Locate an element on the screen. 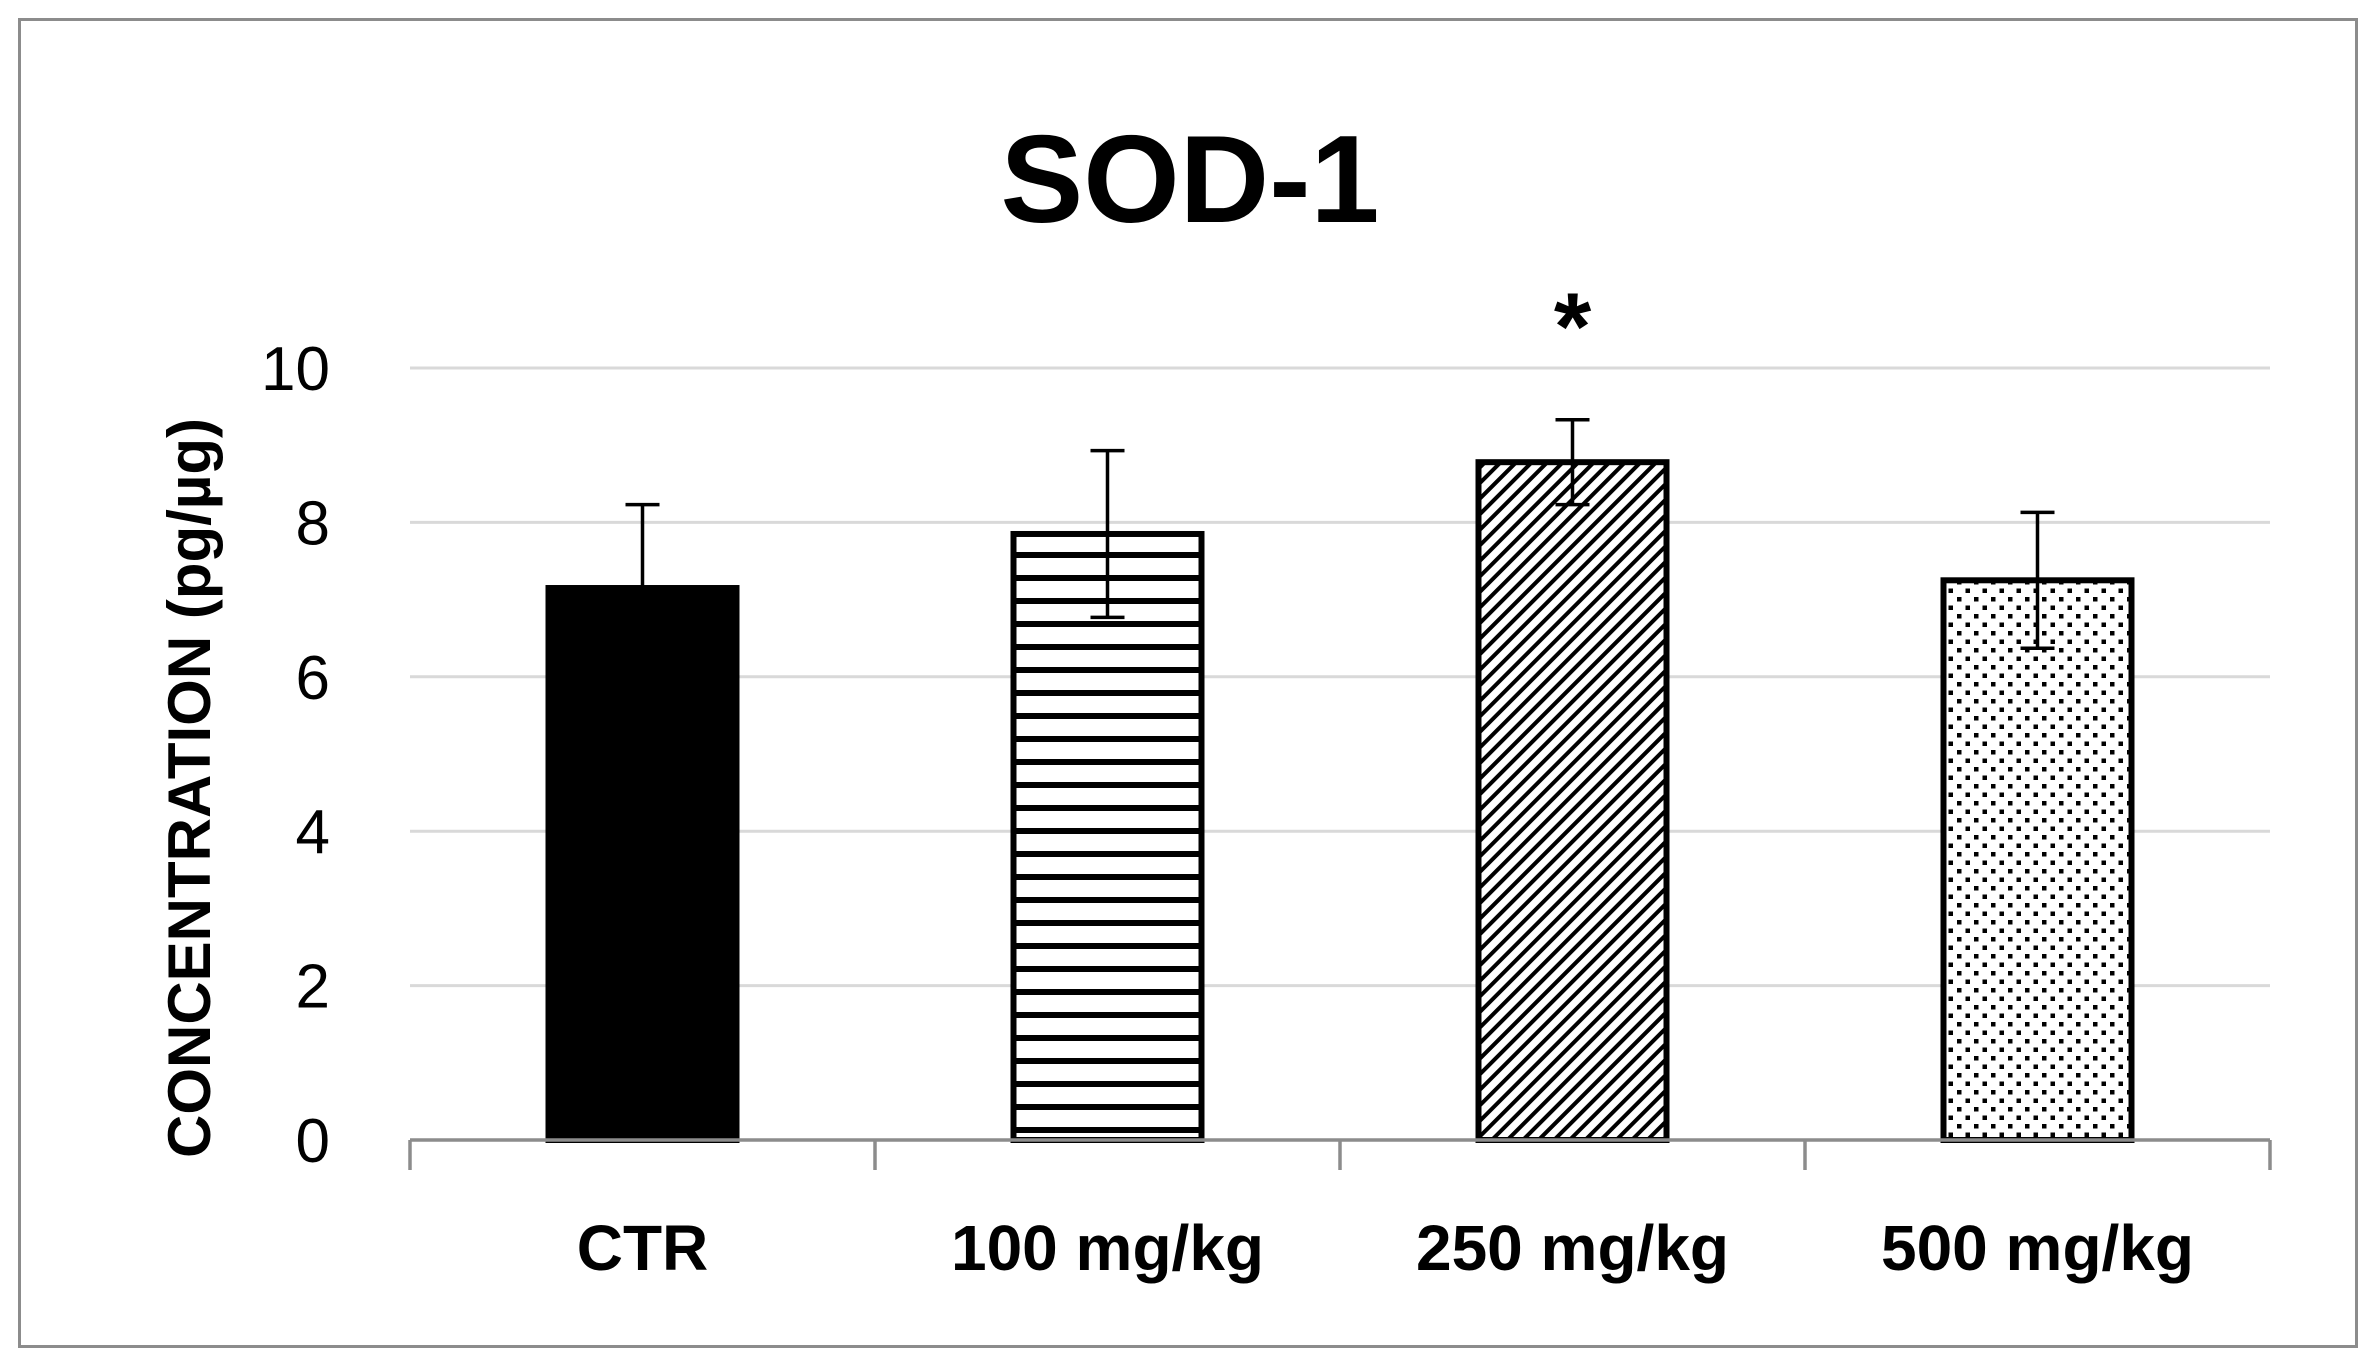  annotations: * is located at coordinates (1573, 327).